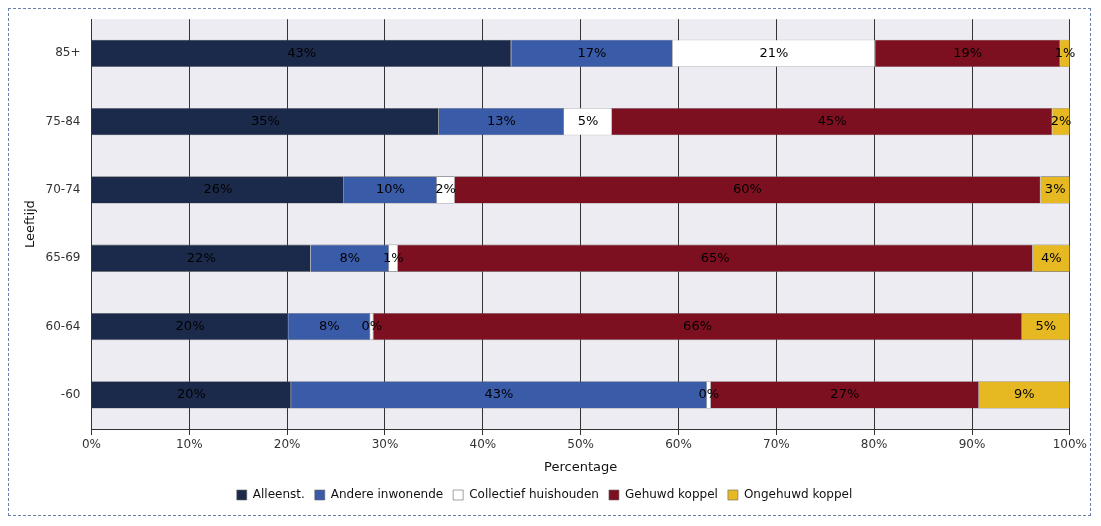  What do you see at coordinates (845, 394) in the screenshot?
I see `data-label: 27%` at bounding box center [845, 394].